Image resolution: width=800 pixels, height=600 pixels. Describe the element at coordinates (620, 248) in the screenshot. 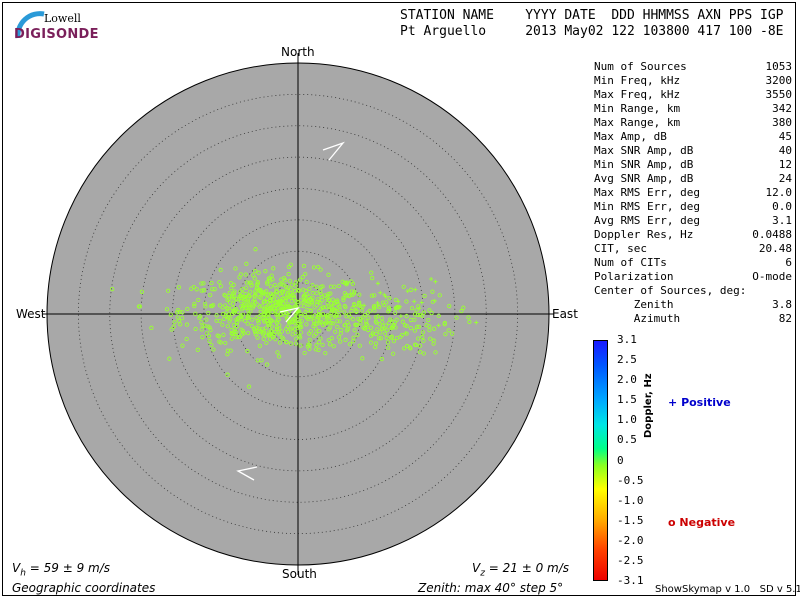

I see `stat-label: CIT, sec` at that location.